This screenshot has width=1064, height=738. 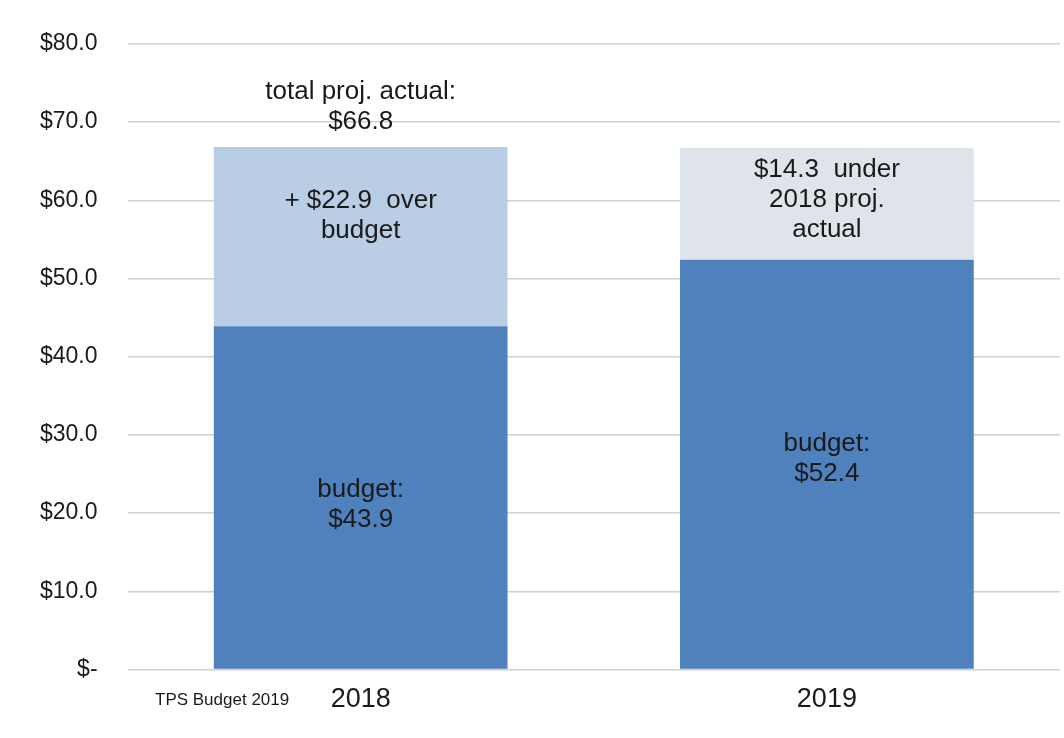 What do you see at coordinates (87, 667) in the screenshot?
I see `y-tick-label: $-` at bounding box center [87, 667].